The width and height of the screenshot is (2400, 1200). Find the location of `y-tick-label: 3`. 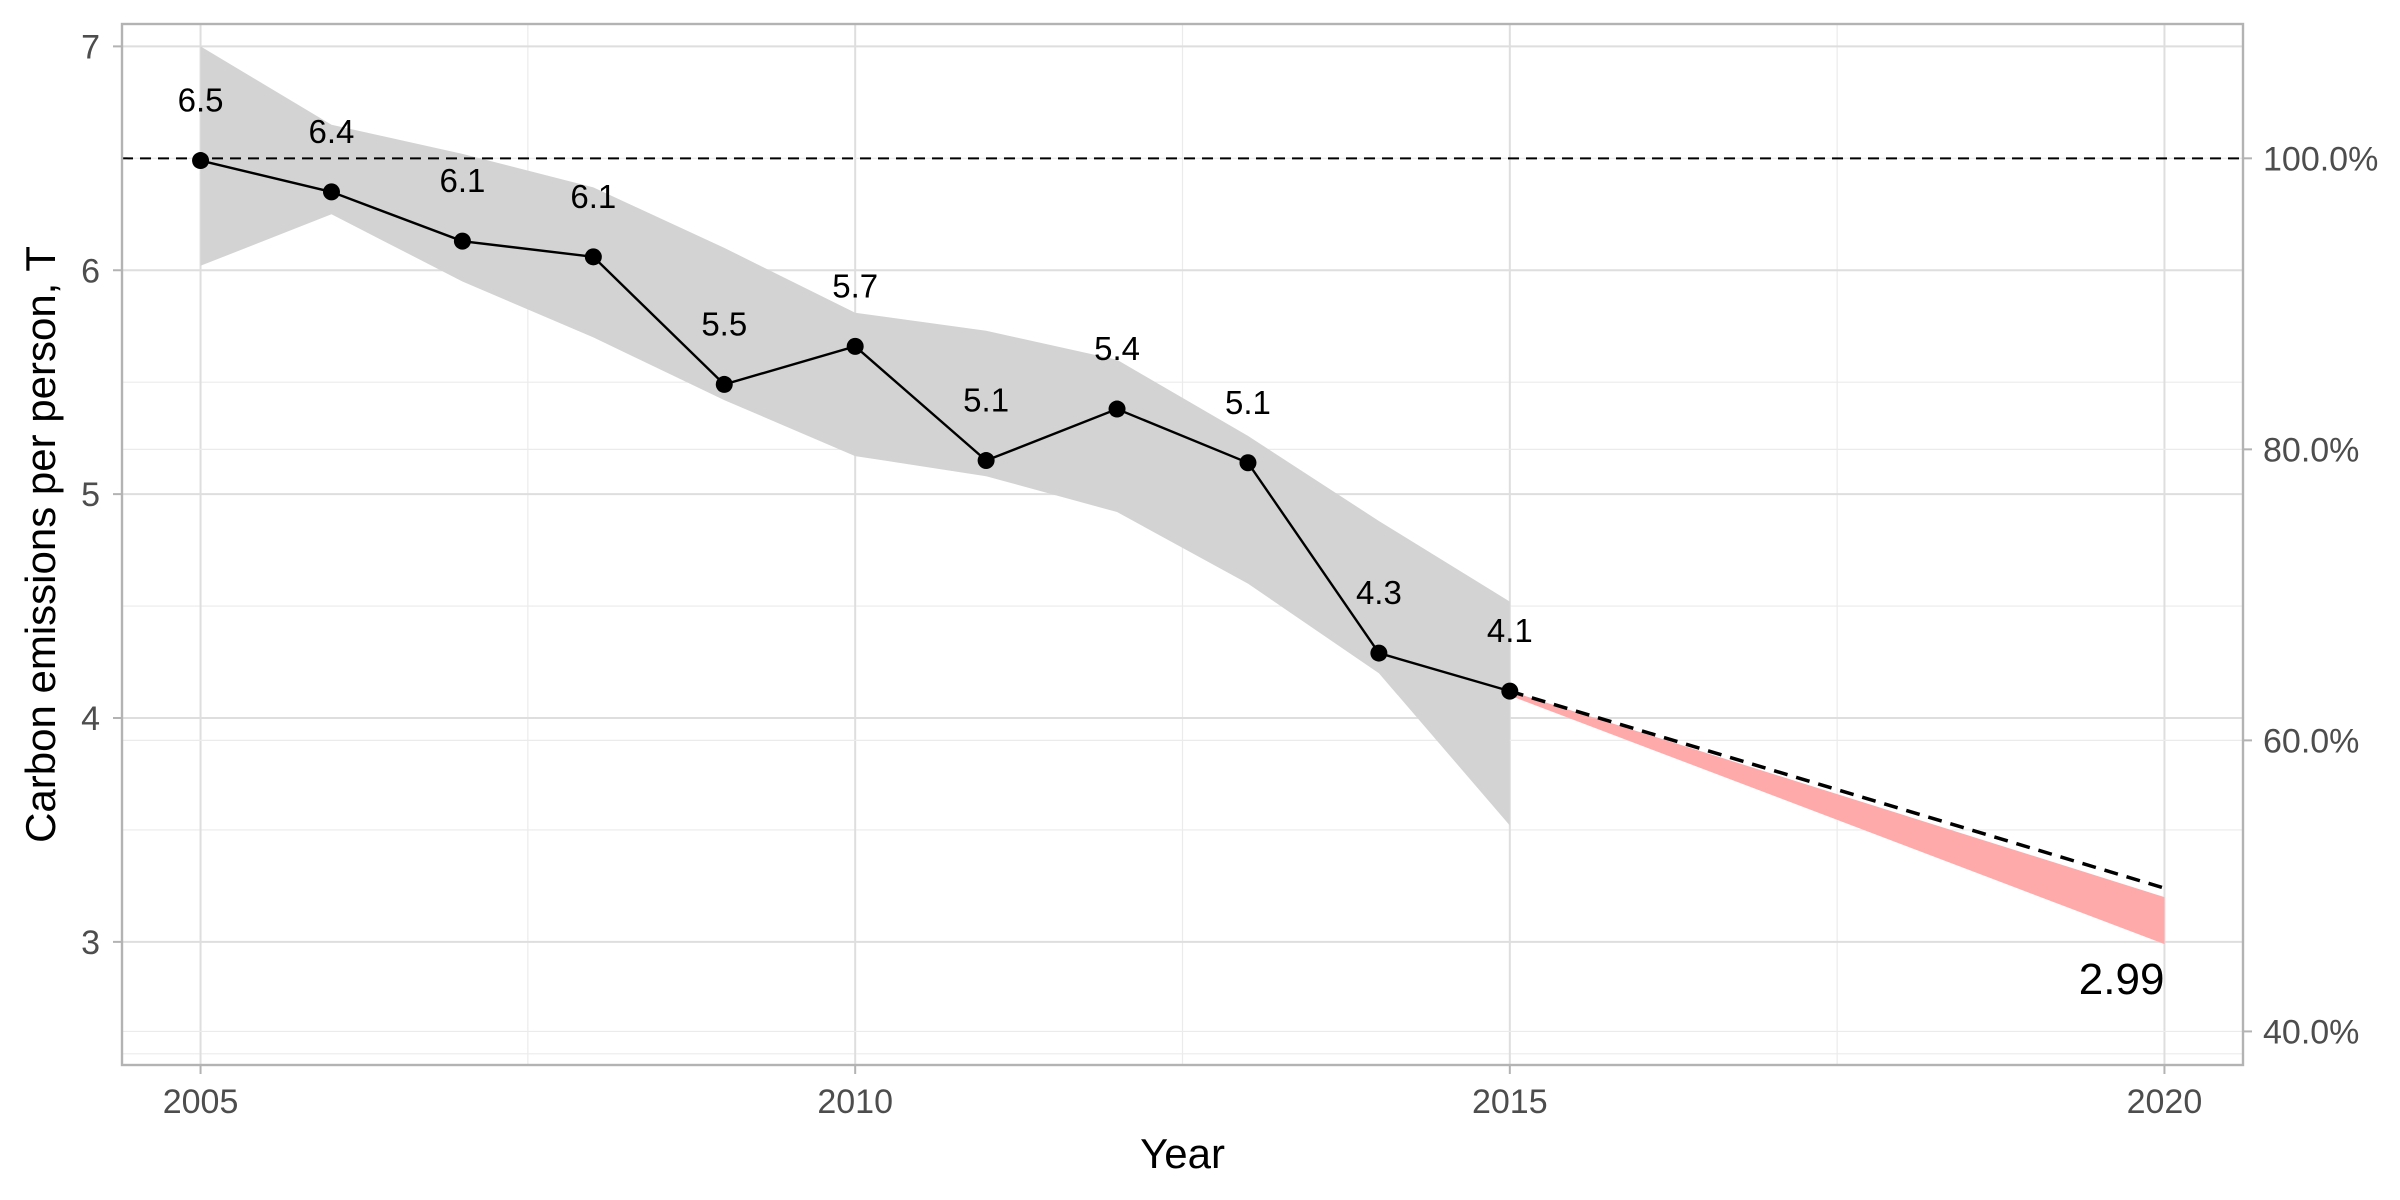

y-tick-label: 3 is located at coordinates (90, 943).